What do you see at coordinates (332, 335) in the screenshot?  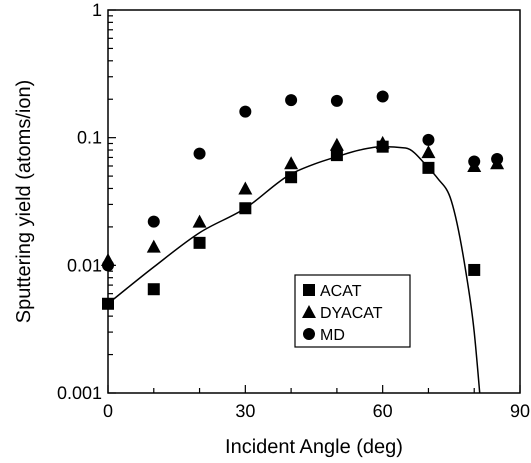 I see `legend-label: MD` at bounding box center [332, 335].